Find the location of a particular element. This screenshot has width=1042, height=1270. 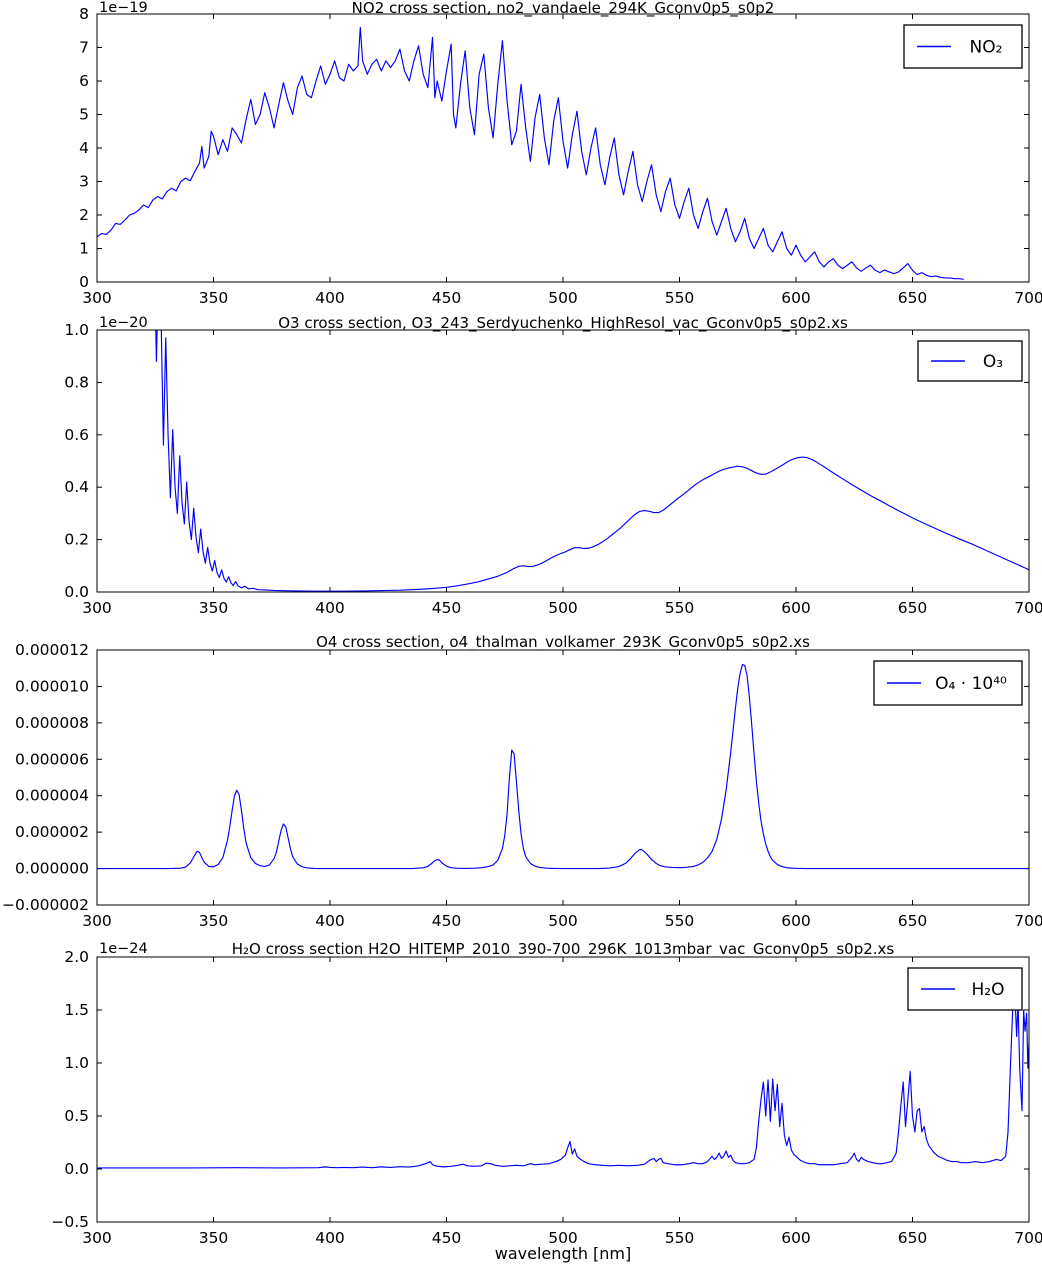

y-tick-label: 6 is located at coordinates (84, 81).